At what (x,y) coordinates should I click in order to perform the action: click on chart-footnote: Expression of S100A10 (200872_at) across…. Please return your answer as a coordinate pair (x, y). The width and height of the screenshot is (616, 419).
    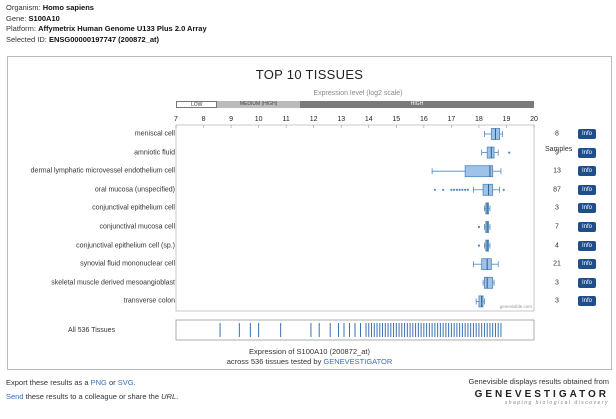
    Looking at the image, I should click on (309, 357).